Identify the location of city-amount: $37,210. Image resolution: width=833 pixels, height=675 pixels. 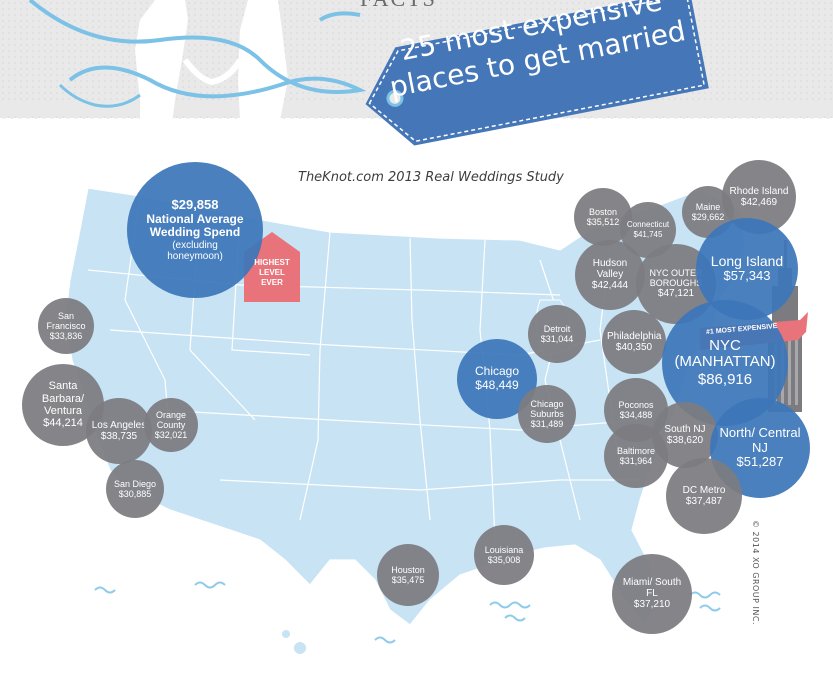
(652, 605).